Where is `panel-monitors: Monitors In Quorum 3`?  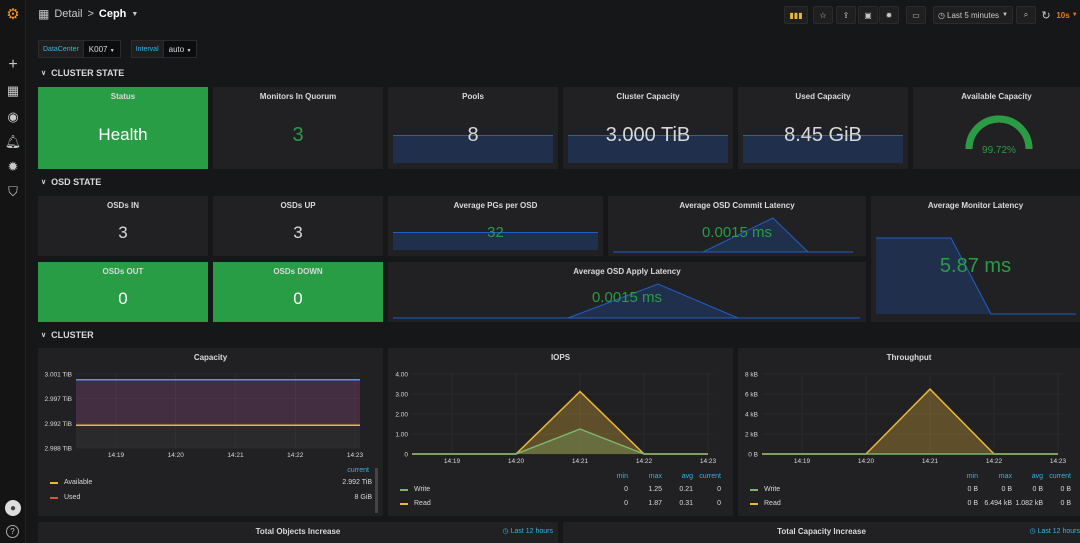
panel-monitors: Monitors In Quorum 3 is located at coordinates (298, 128).